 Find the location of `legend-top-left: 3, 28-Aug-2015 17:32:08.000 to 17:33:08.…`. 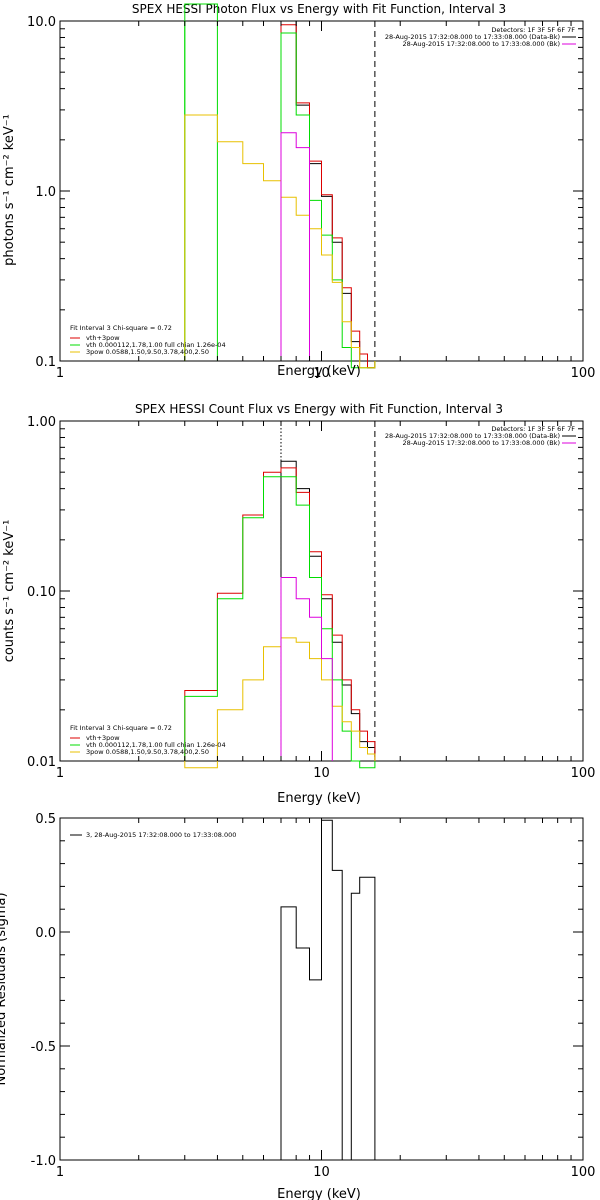

legend-top-left: 3, 28-Aug-2015 17:32:08.000 to 17:33:08.… is located at coordinates (153, 835).